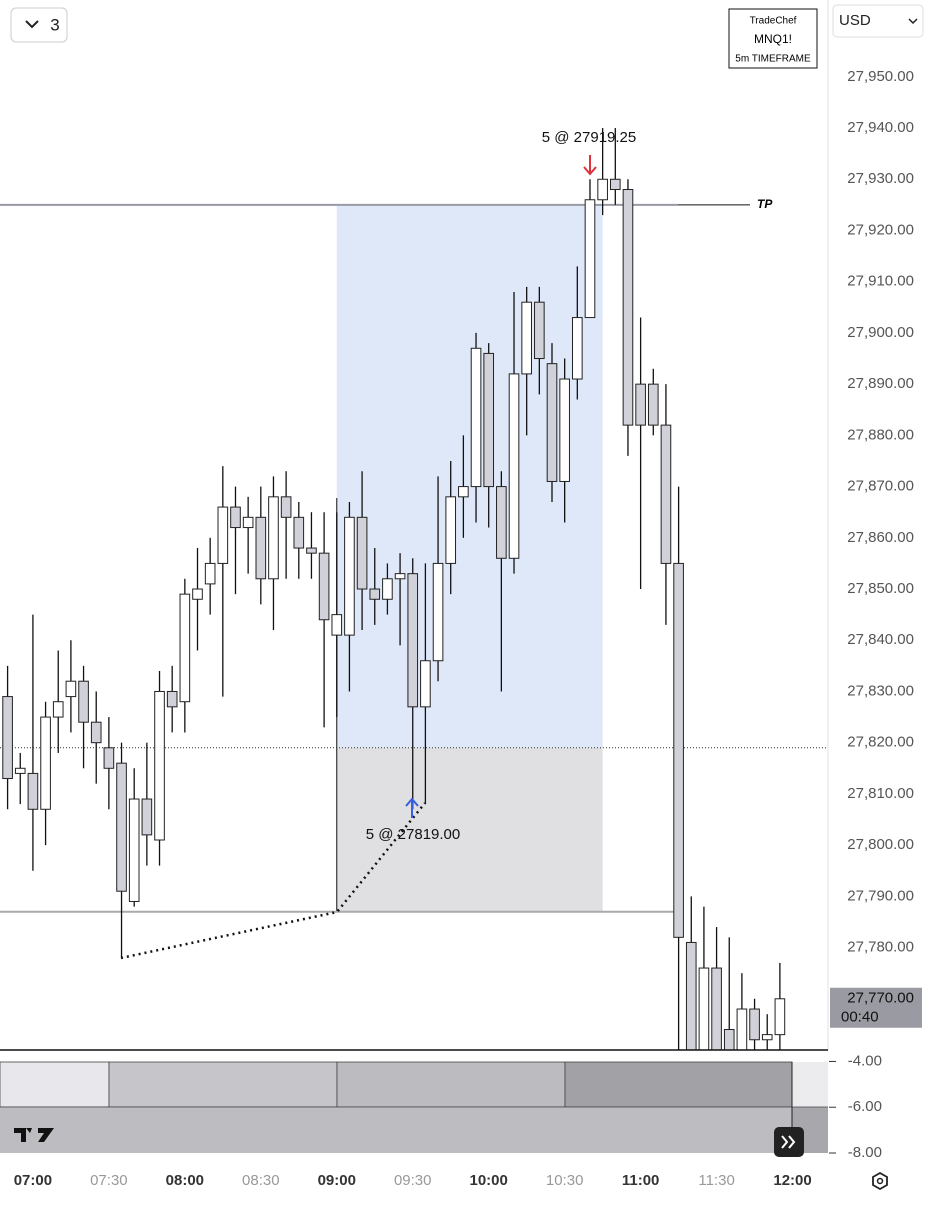 The width and height of the screenshot is (929, 1205). I want to click on y-tick-label: 27,840.00, so click(880, 639).